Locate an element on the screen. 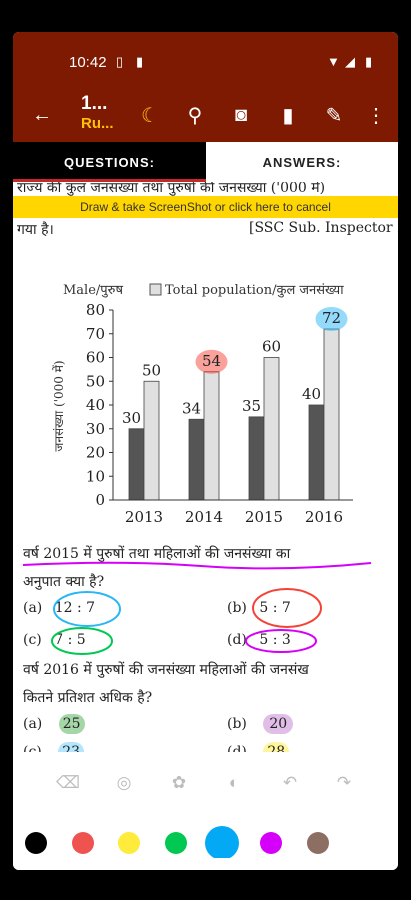  eraser-icon: ⌫ is located at coordinates (68, 782).